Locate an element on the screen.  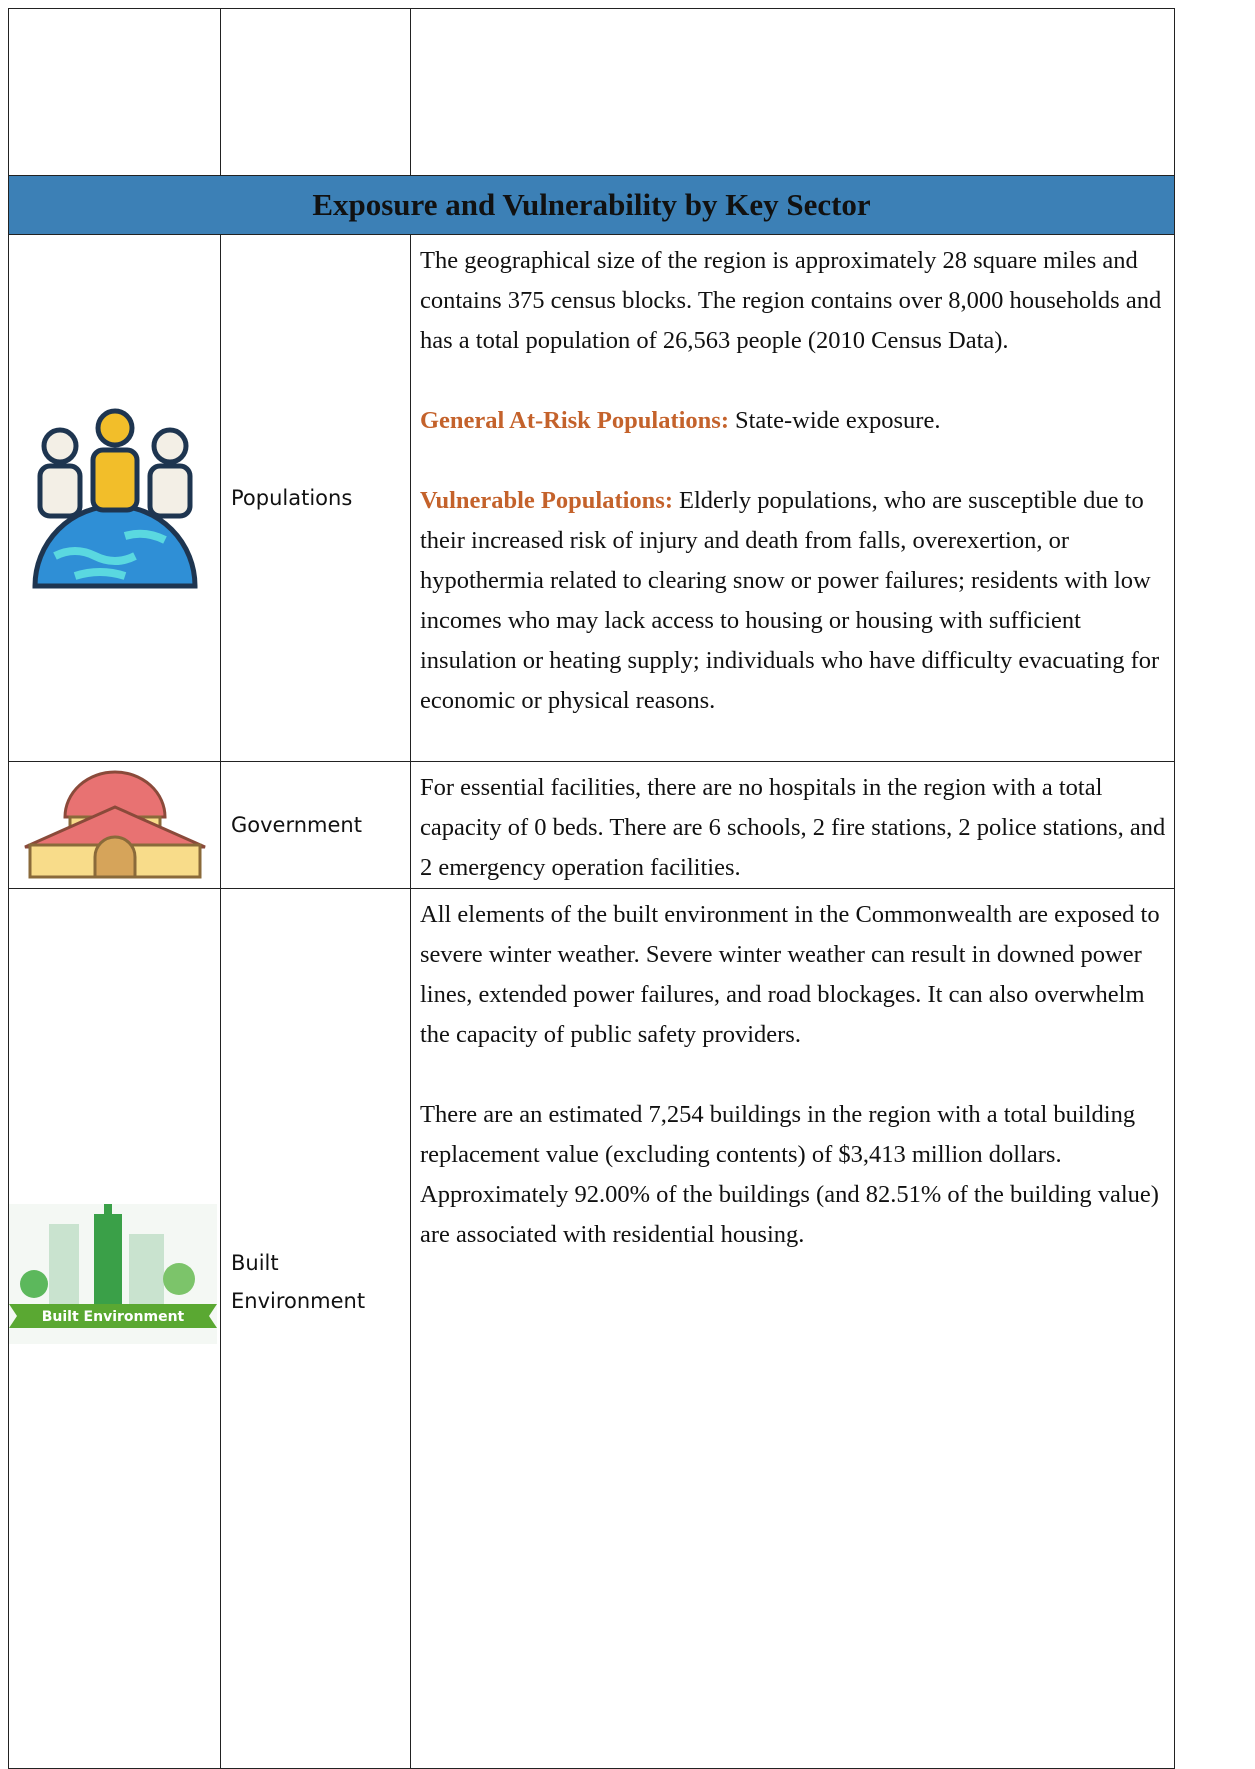
paragraph-text: State-wide exposure. is located at coordinates (838, 420).